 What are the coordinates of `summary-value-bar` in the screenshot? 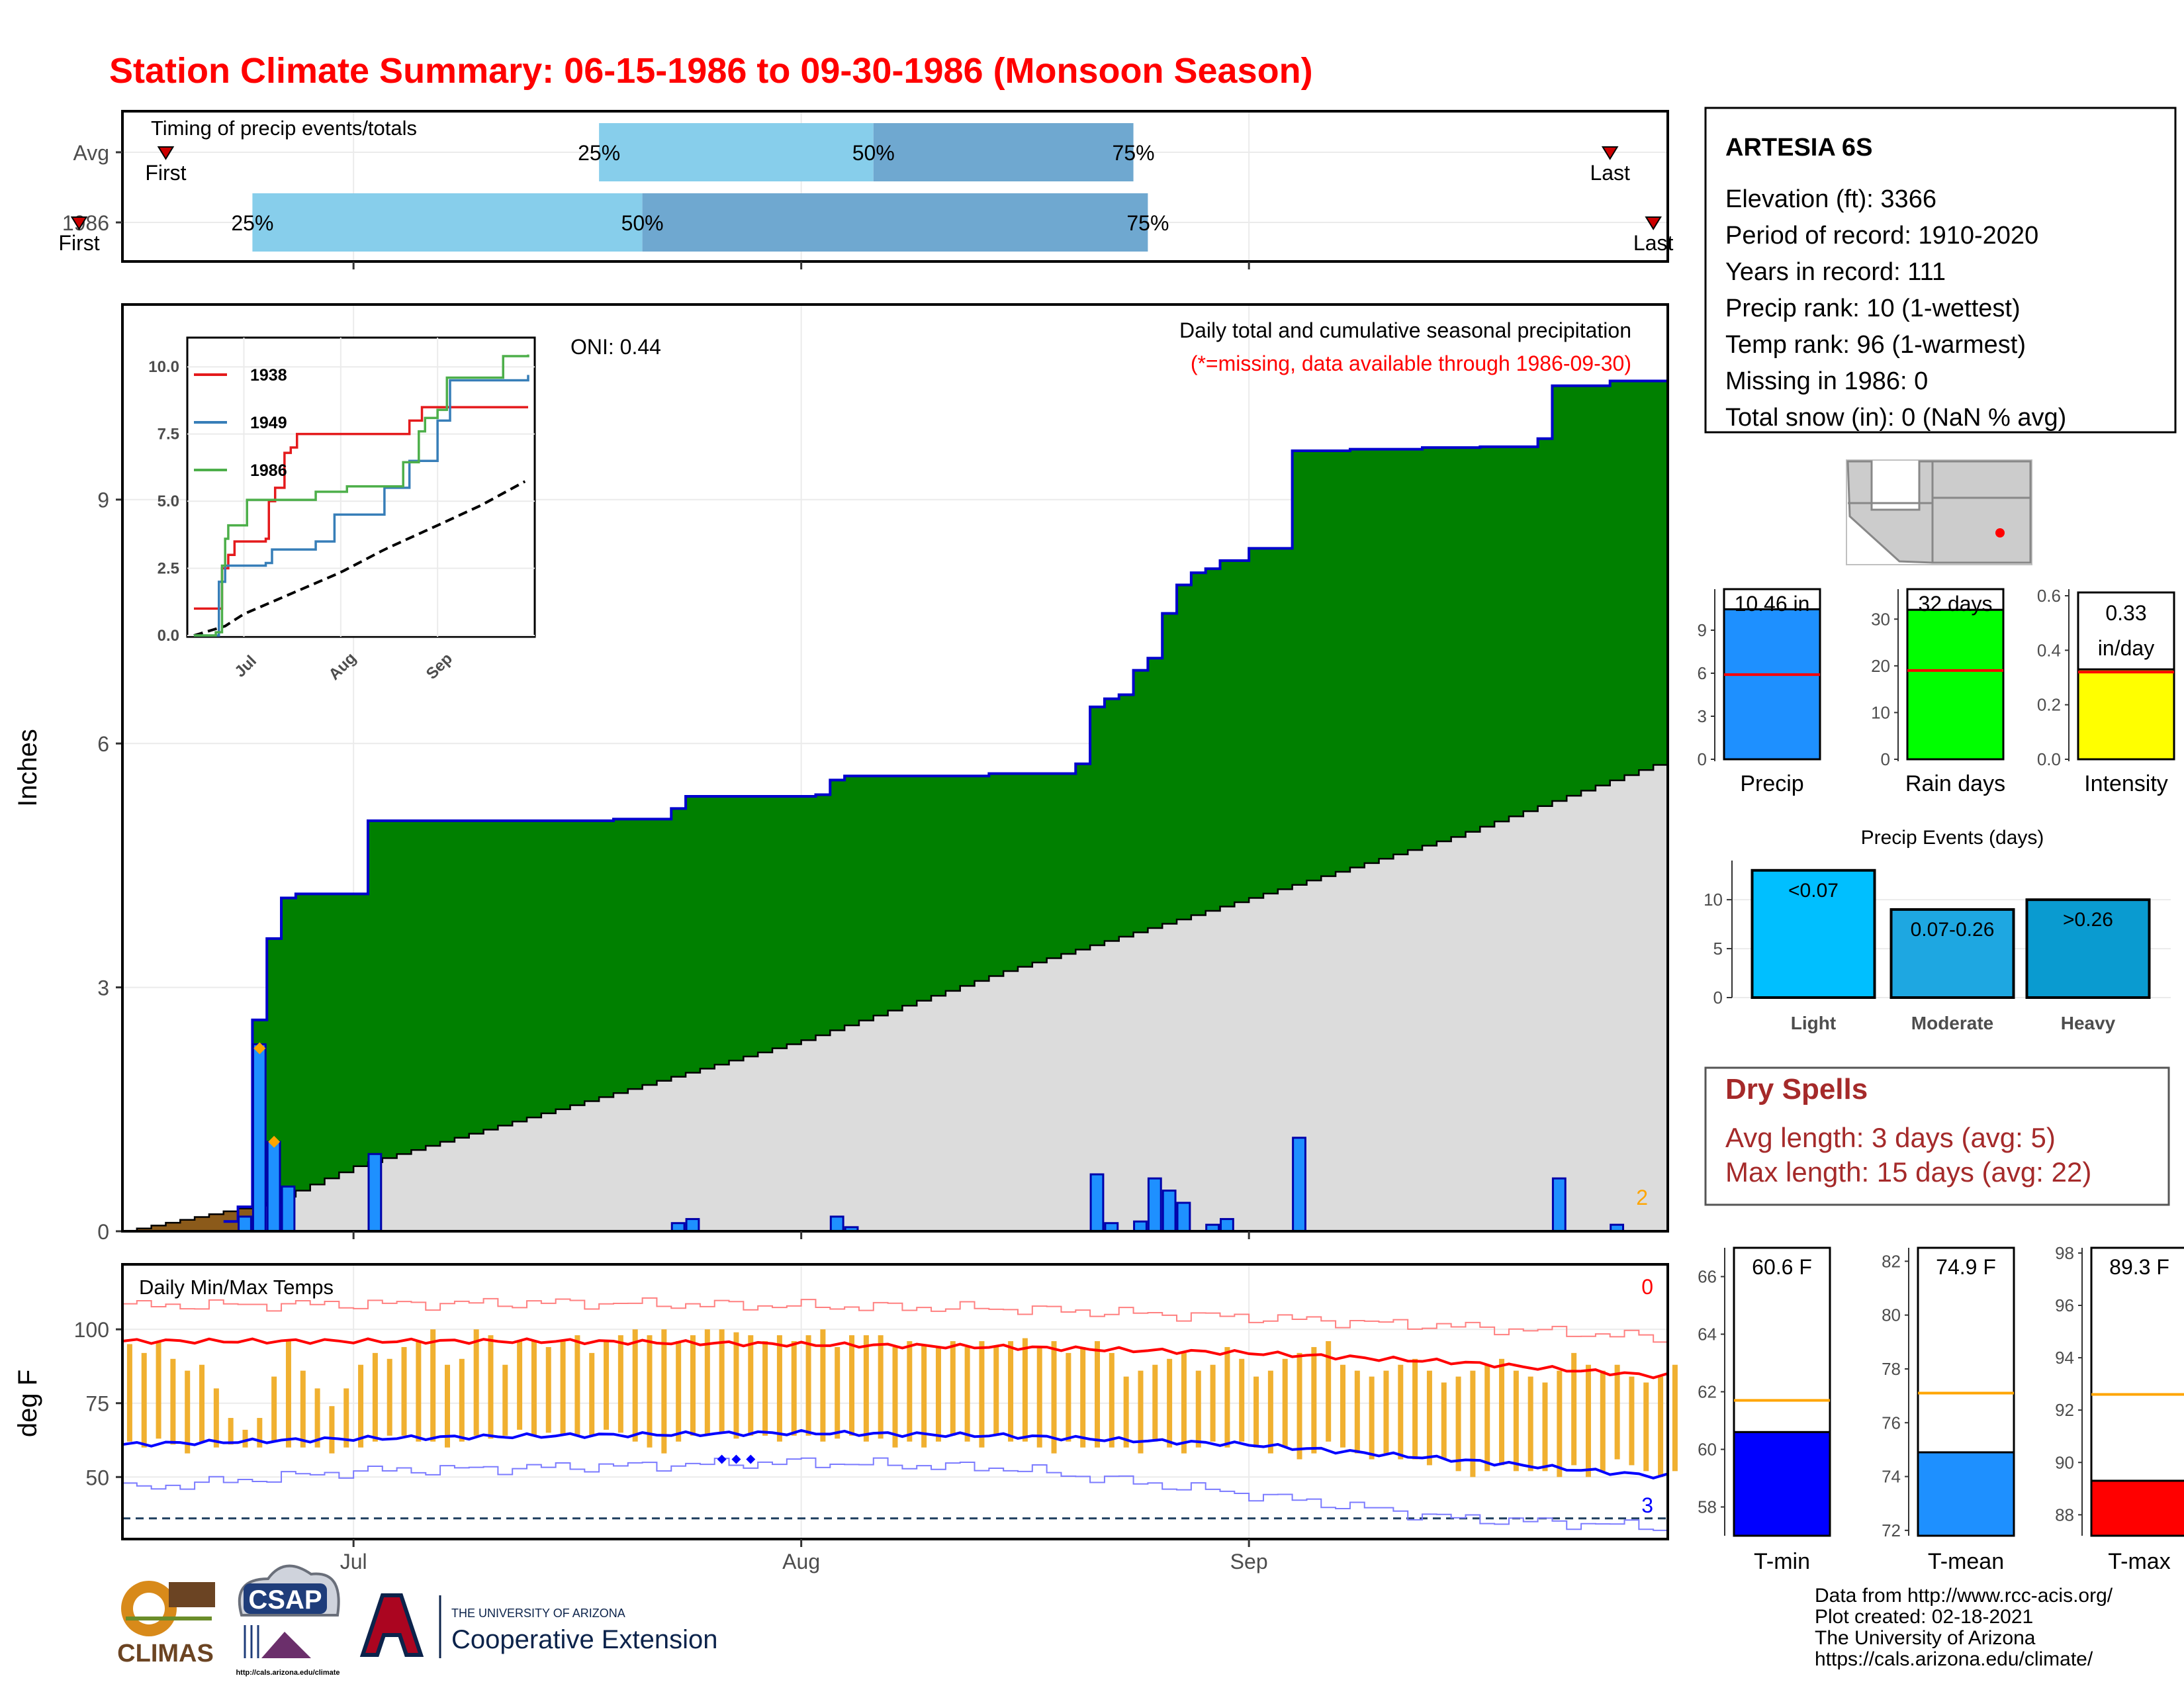 It's located at (1772, 684).